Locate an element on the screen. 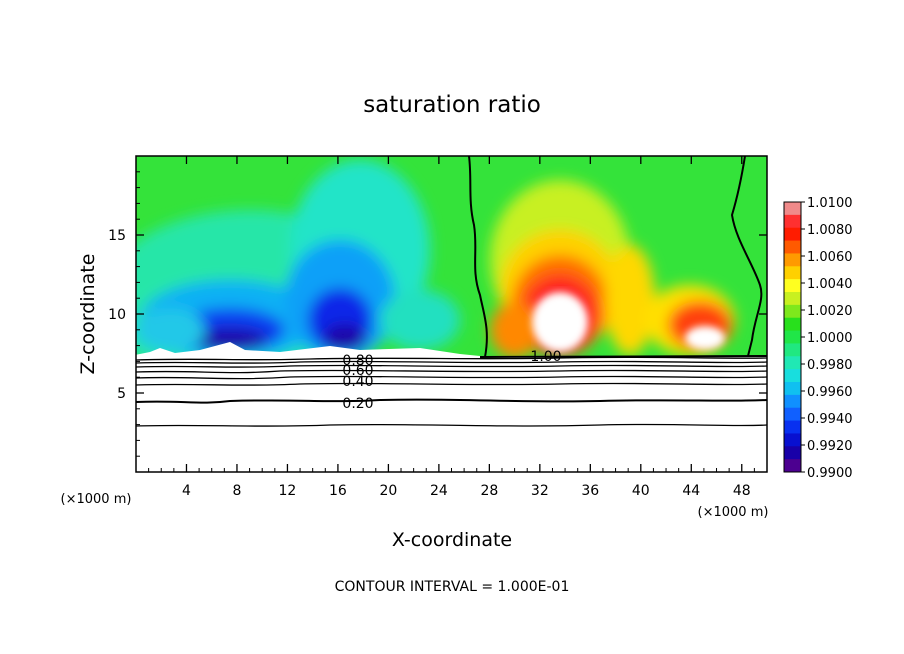  x-tick-label: 16 is located at coordinates (338, 491).